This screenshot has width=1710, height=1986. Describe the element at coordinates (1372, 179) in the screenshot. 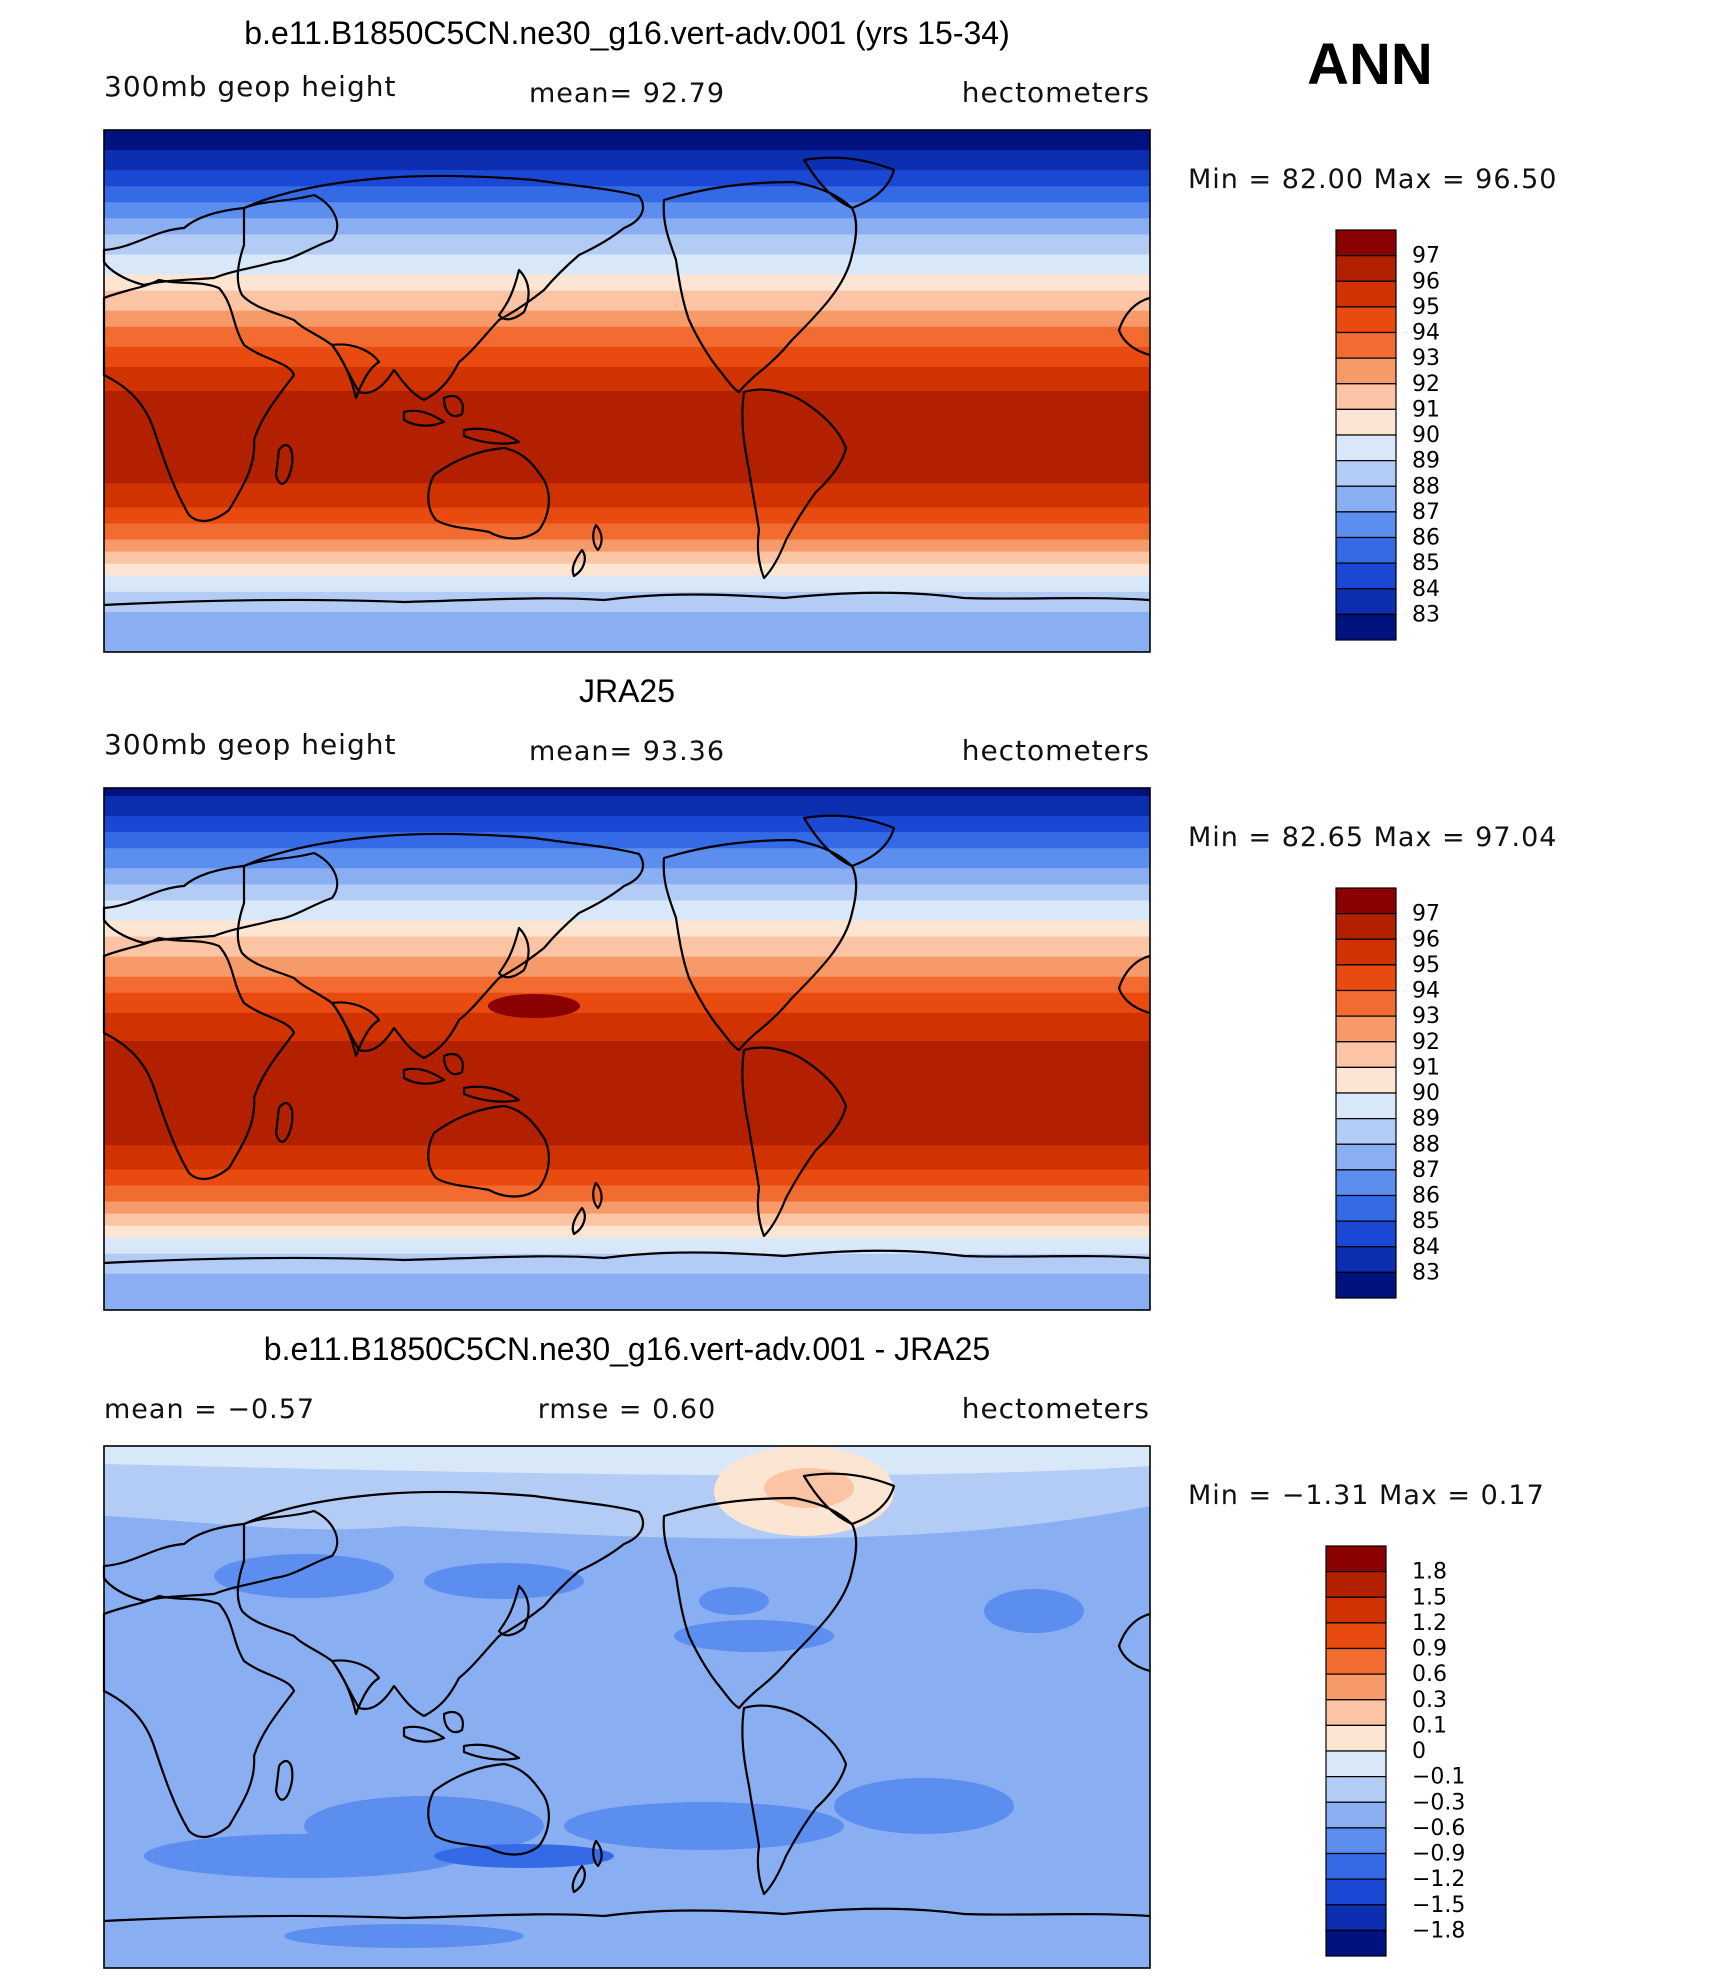

I see `minmax-label: Min = 82.00 Max = 96.50` at that location.